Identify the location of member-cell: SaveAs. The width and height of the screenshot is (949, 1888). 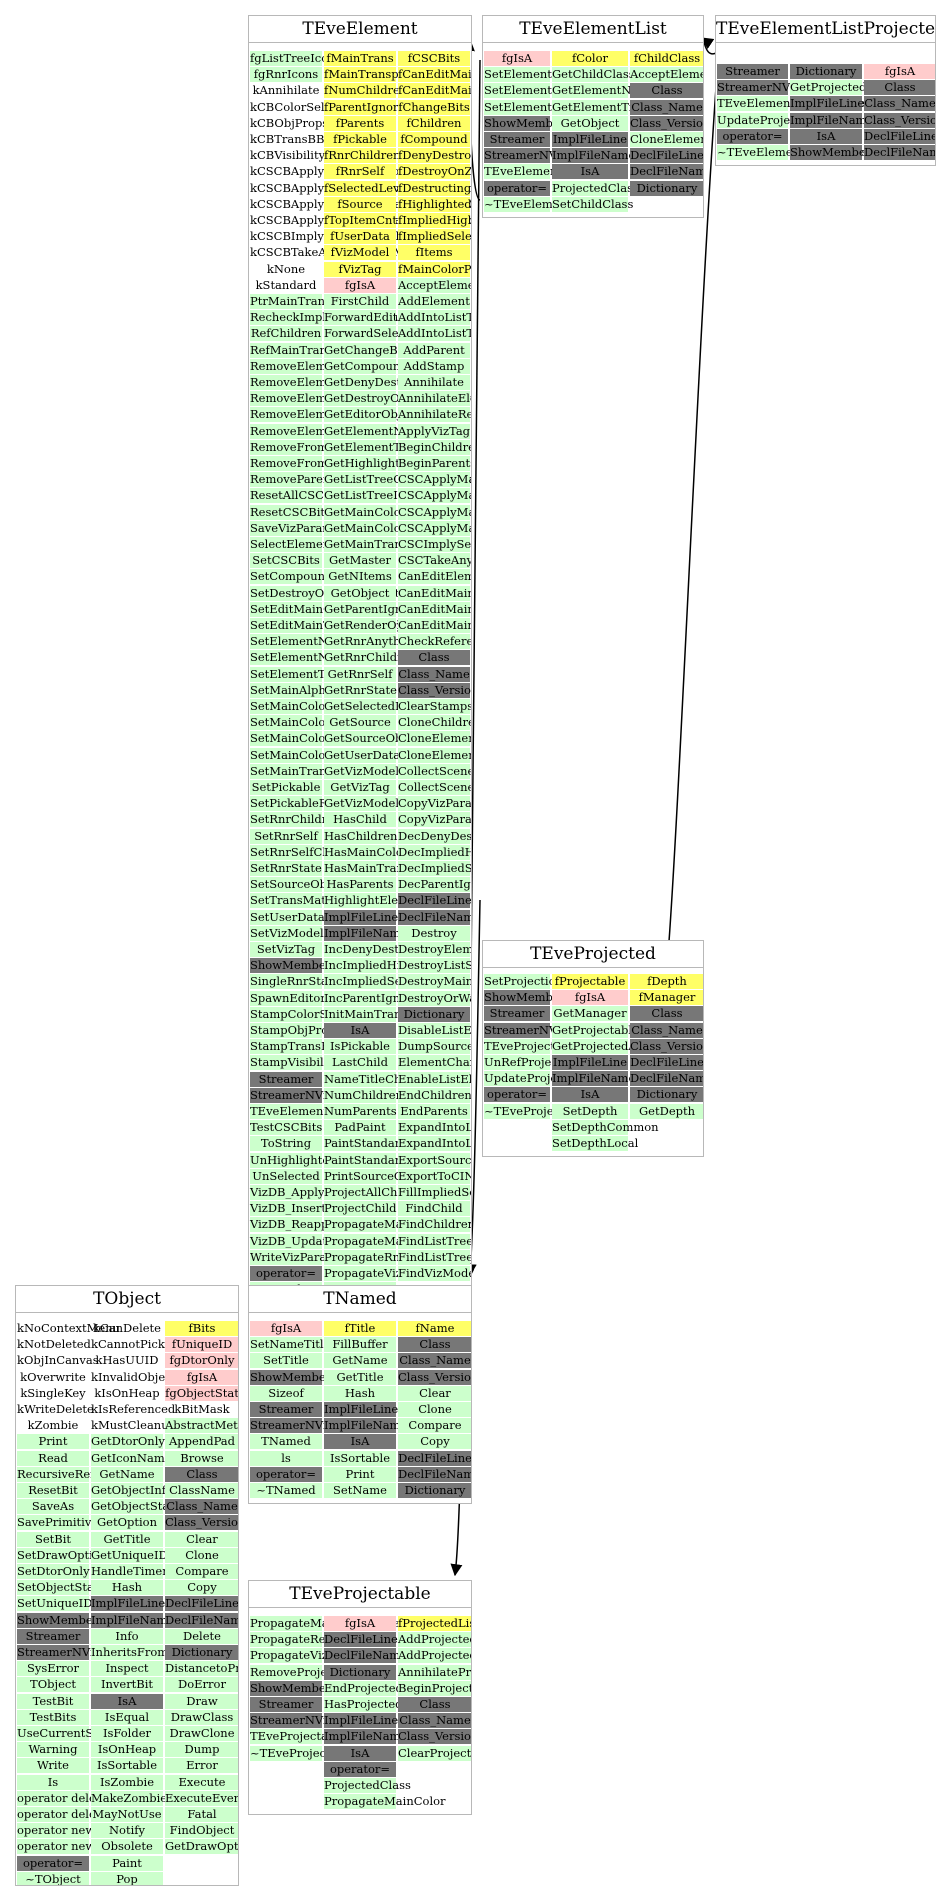
(53, 1507).